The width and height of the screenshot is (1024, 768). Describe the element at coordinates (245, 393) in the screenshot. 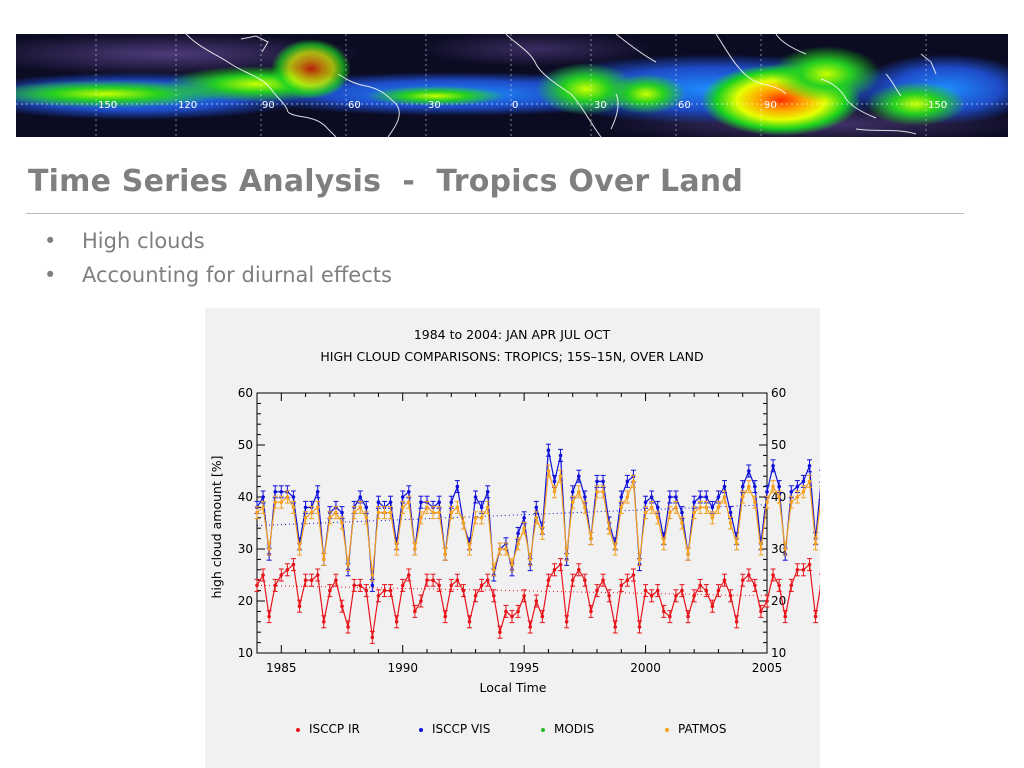

I see `y-tick-label: 60` at that location.